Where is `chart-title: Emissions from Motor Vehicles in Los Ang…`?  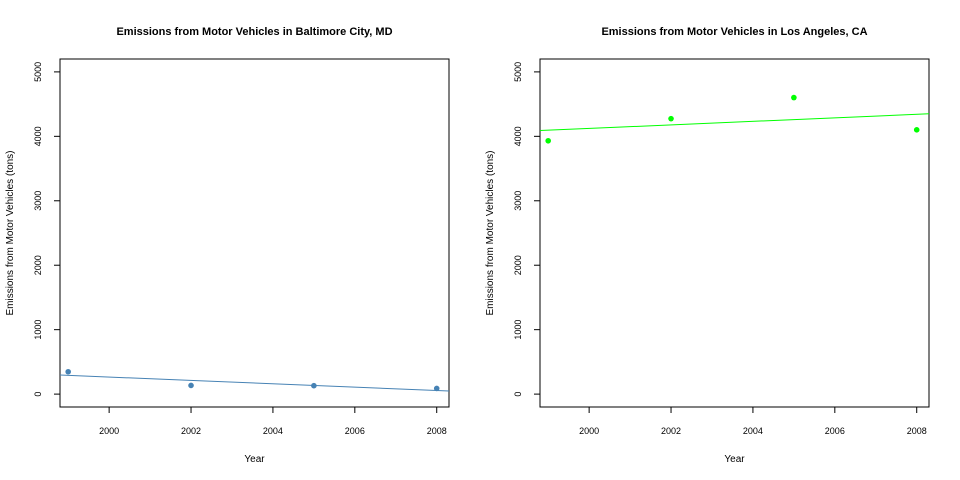
chart-title: Emissions from Motor Vehicles in Los Ang… is located at coordinates (734, 32).